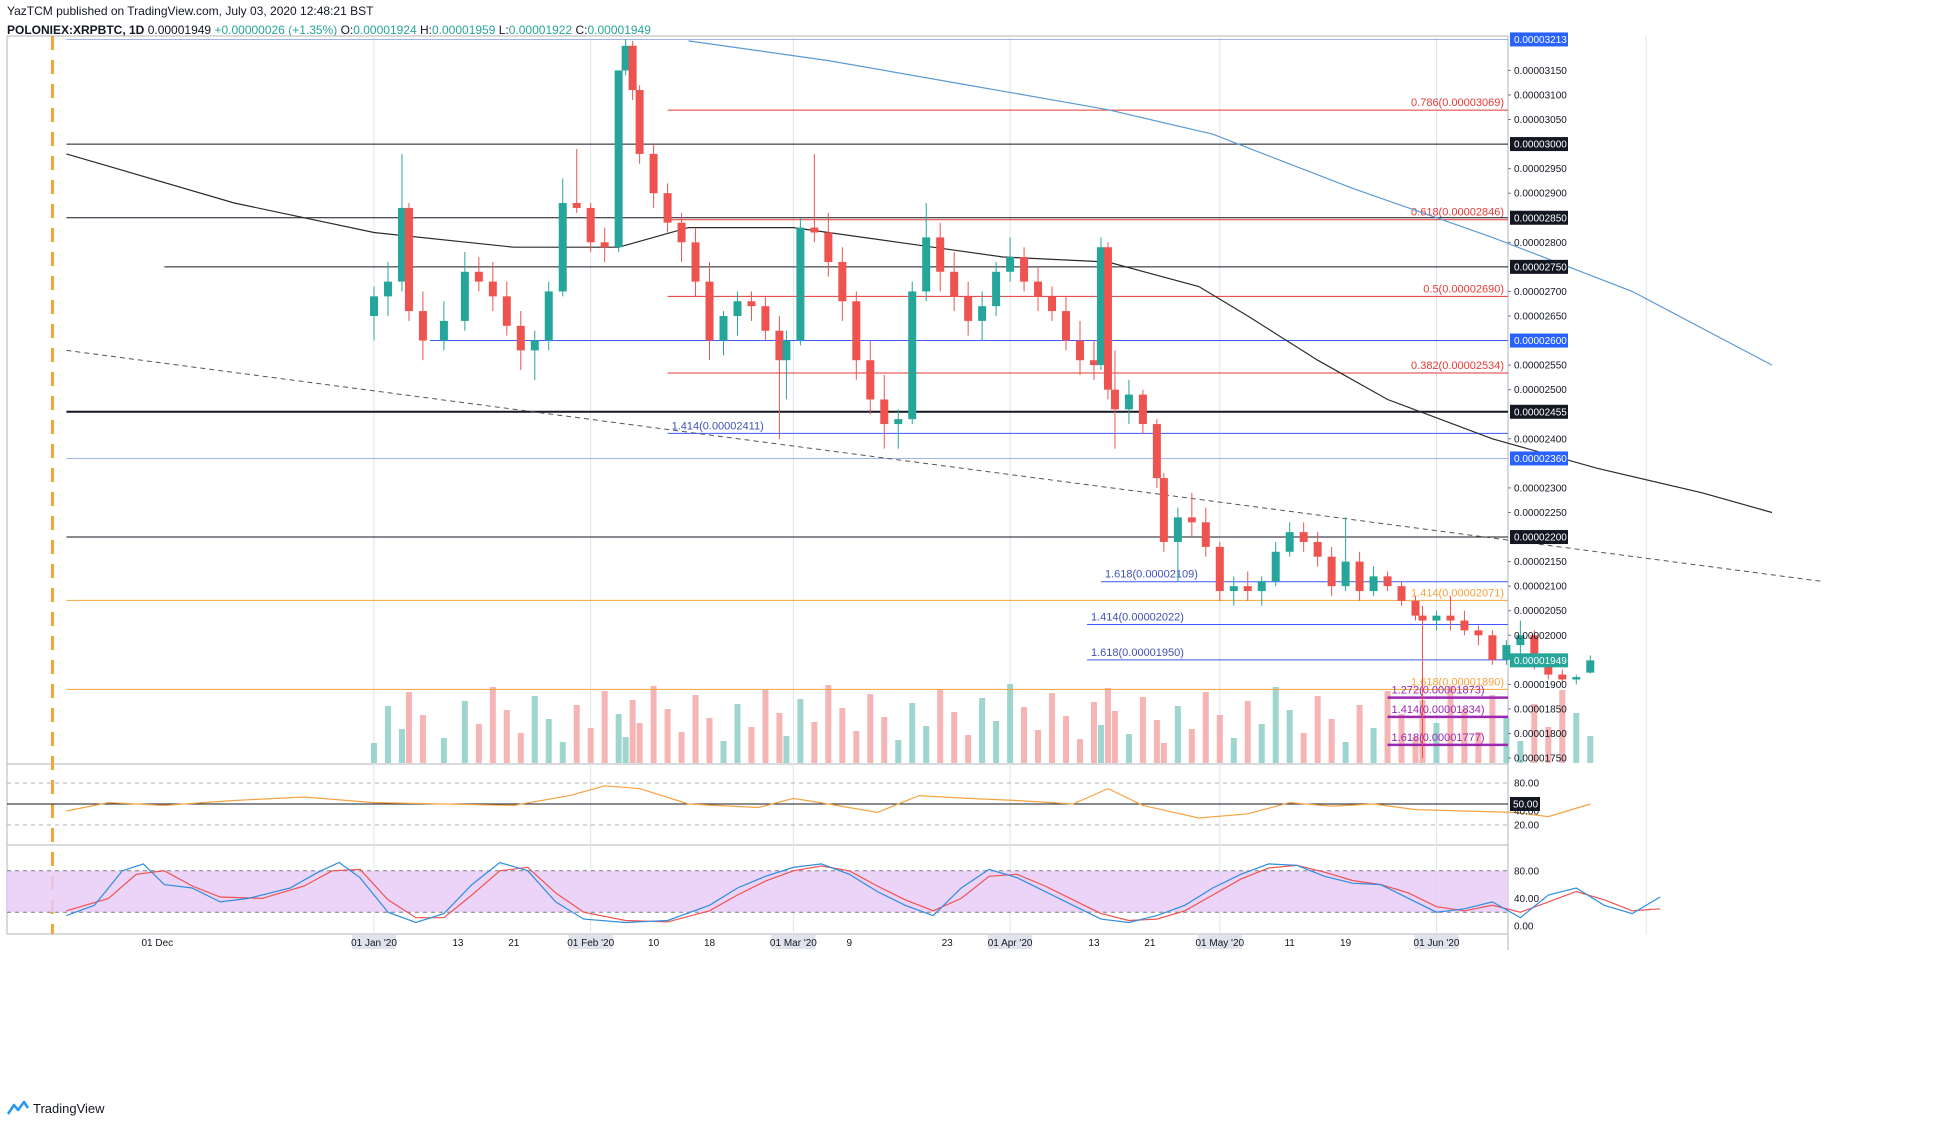 This screenshot has width=1934, height=1122. Describe the element at coordinates (1457, 103) in the screenshot. I see `level-label: 0.786(0.00003069)` at that location.